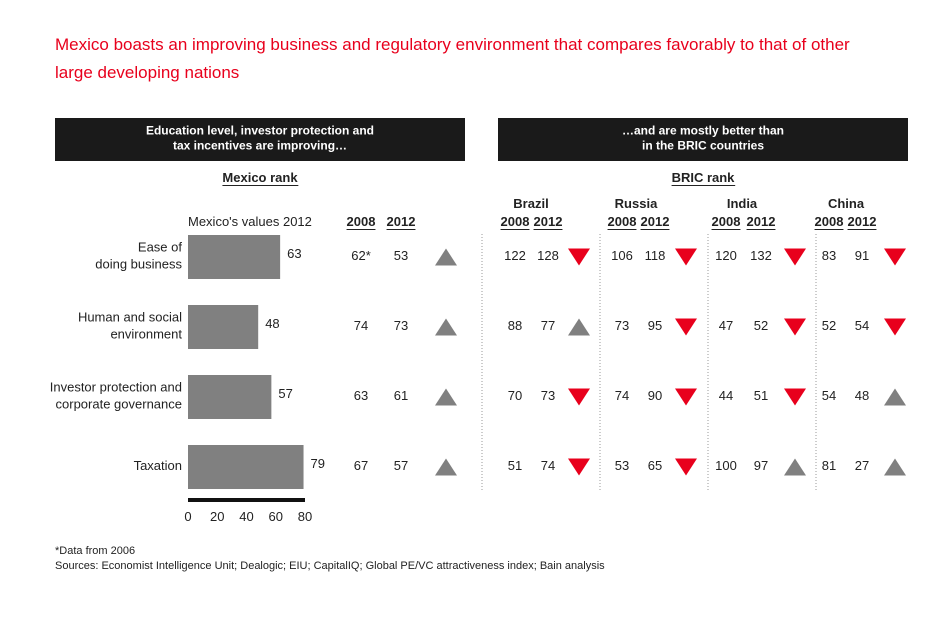 The width and height of the screenshot is (950, 618). What do you see at coordinates (318, 463) in the screenshot?
I see `value-label: 79` at bounding box center [318, 463].